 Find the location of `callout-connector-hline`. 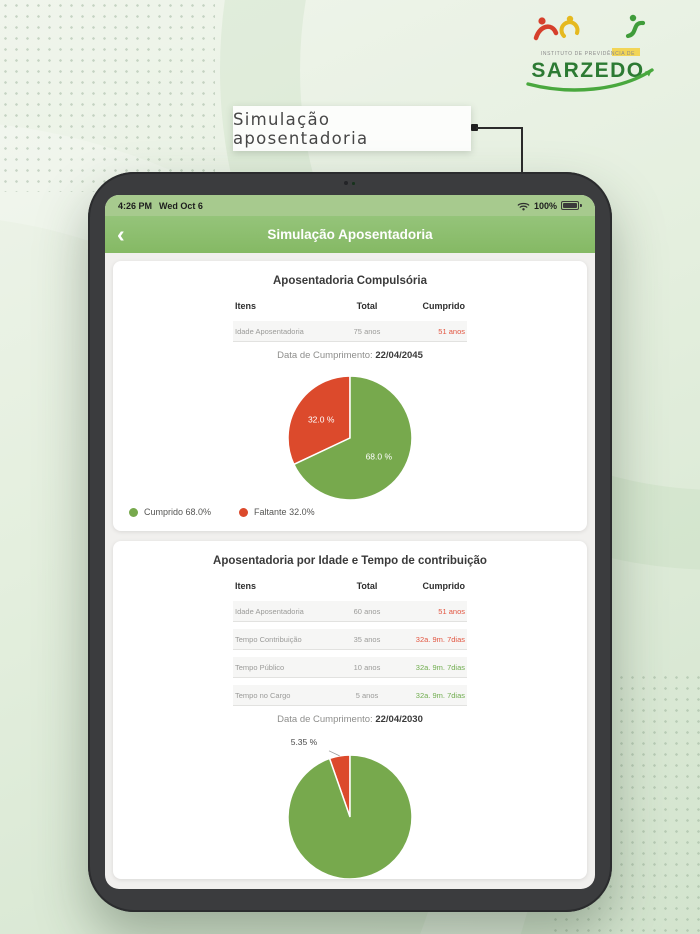

callout-connector-hline is located at coordinates (499, 128).